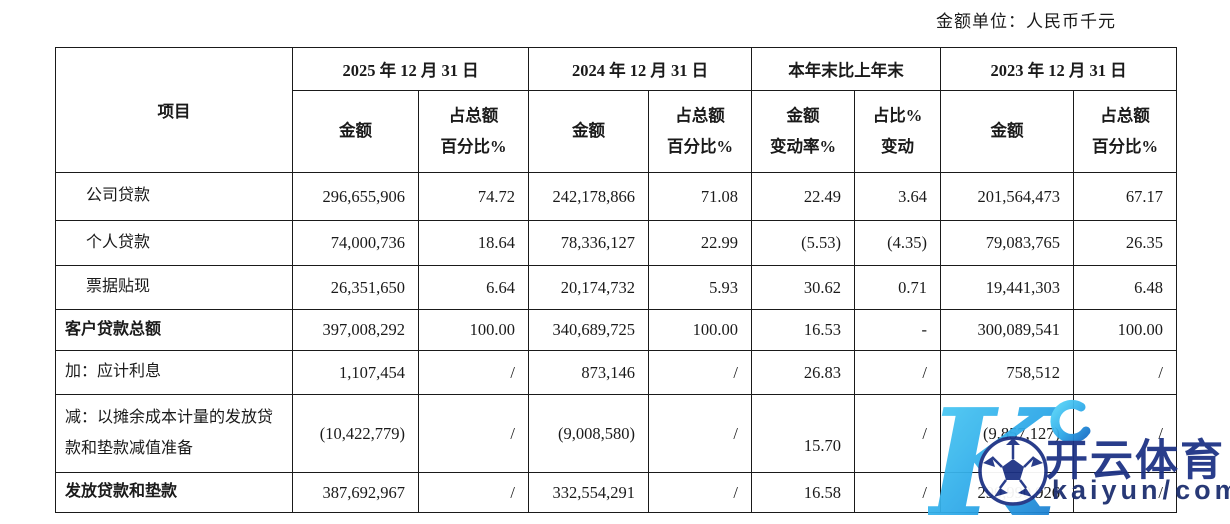 Image resolution: width=1230 pixels, height=524 pixels. Describe the element at coordinates (473, 330) in the screenshot. I see `cell-2025-pct: 100.00` at that location.